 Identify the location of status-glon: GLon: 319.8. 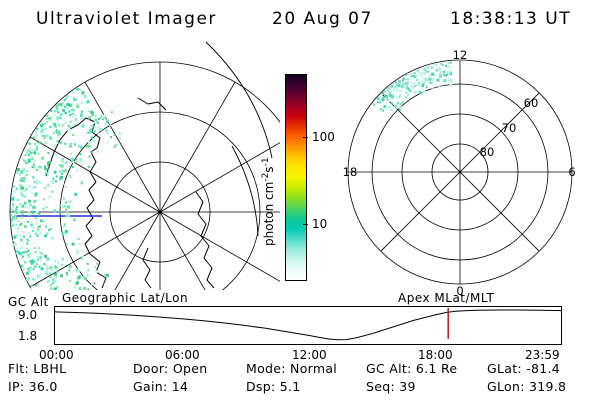
(527, 386).